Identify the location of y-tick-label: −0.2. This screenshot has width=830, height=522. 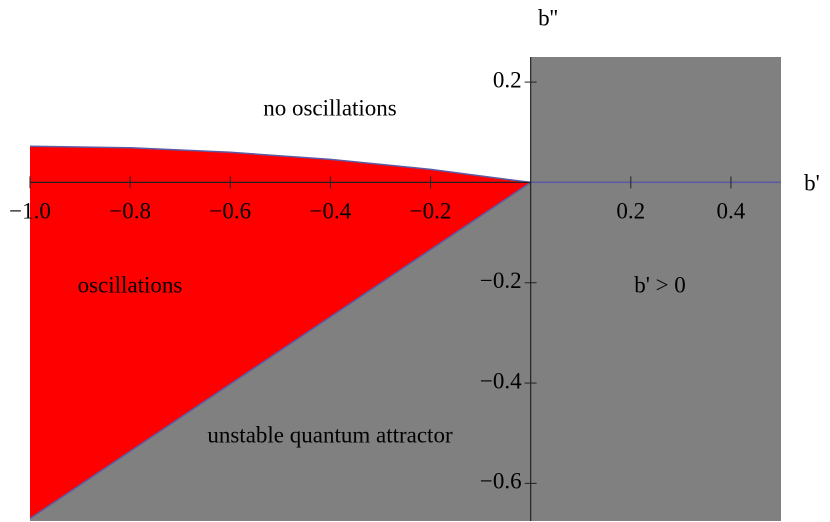
(501, 280).